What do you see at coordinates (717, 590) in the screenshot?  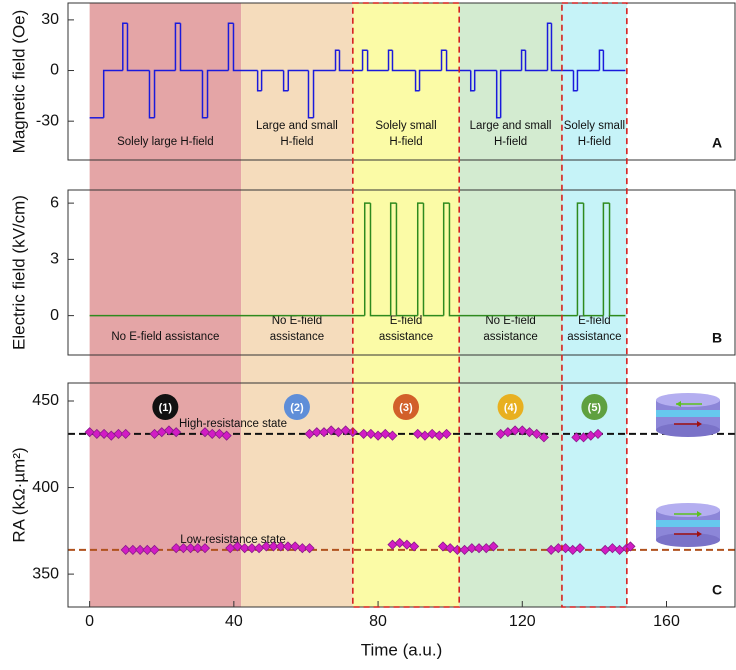 I see `panel-letter: C` at bounding box center [717, 590].